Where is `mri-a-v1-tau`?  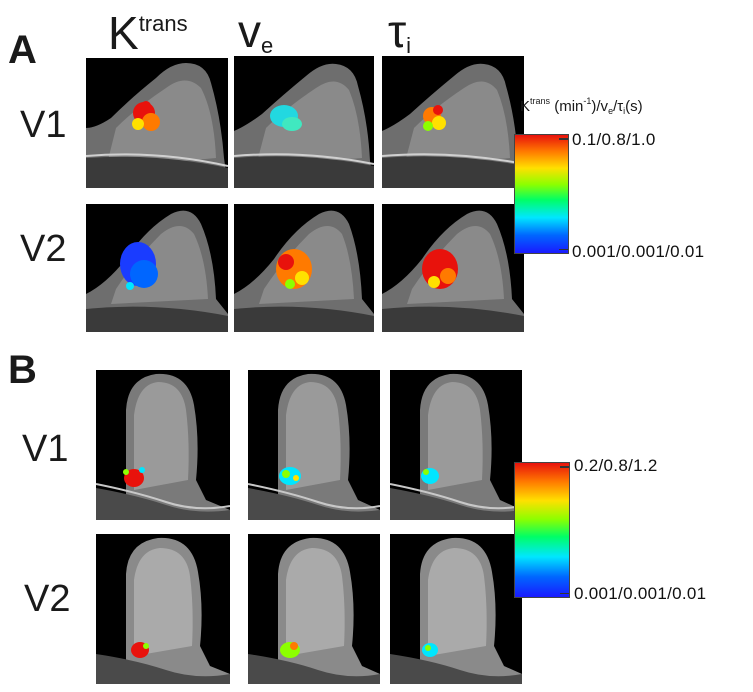 mri-a-v1-tau is located at coordinates (453, 122).